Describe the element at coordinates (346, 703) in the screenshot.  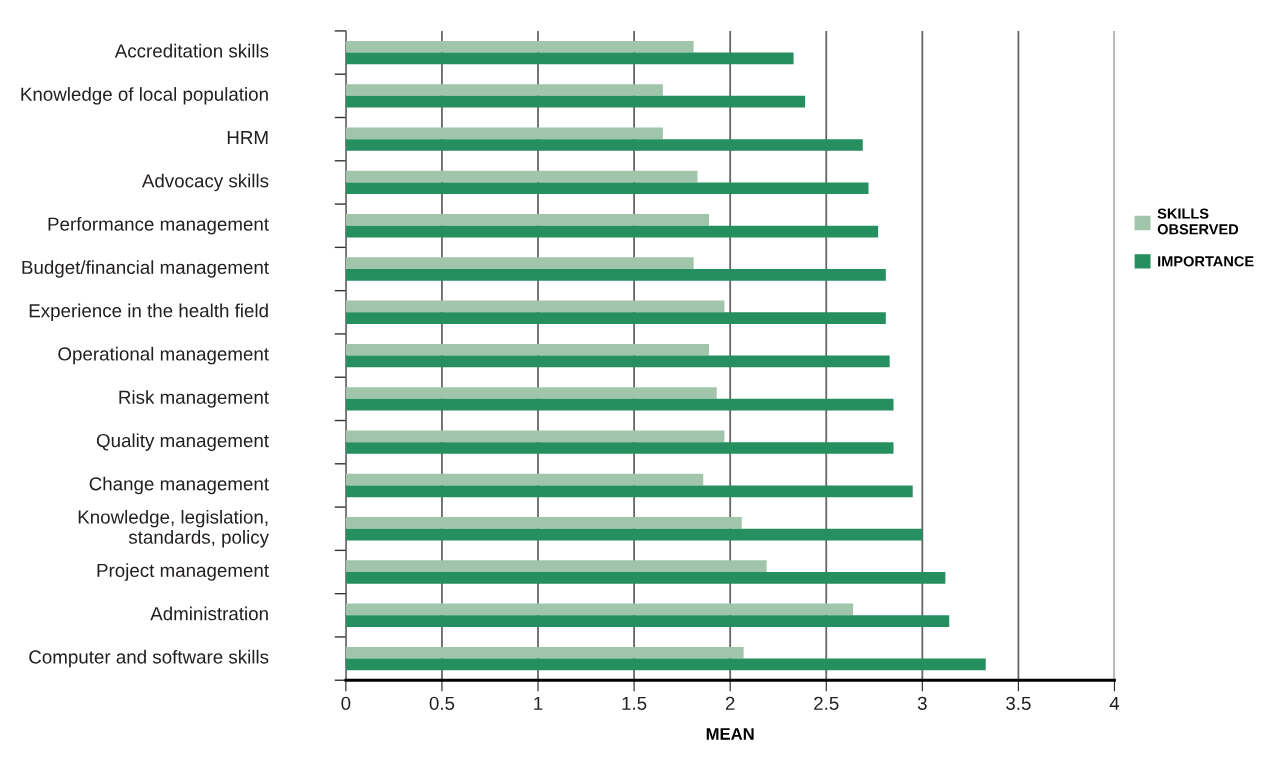
I see `x-tick-label: 0` at that location.